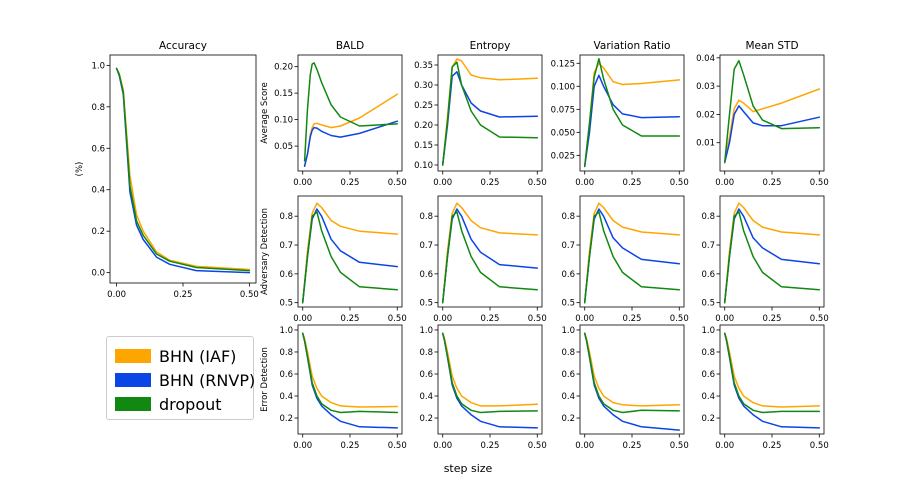 The width and height of the screenshot is (913, 496). I want to click on y-tick-label: 0.100, so click(563, 87).